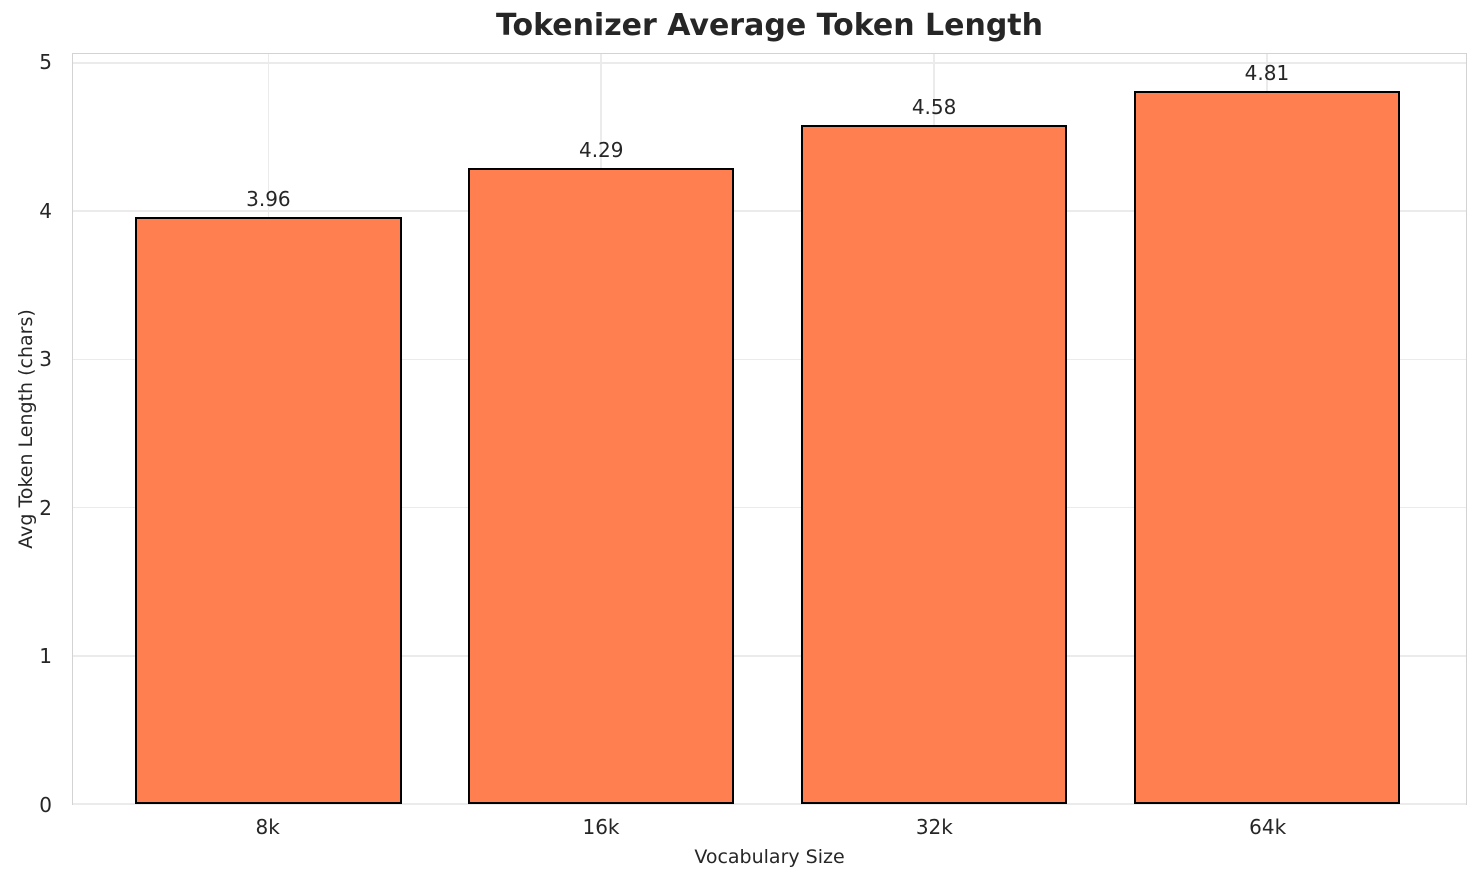 The image size is (1483, 885). Describe the element at coordinates (769, 829) in the screenshot. I see `x-axis-ticks: 8k 16k 32k 64k` at that location.